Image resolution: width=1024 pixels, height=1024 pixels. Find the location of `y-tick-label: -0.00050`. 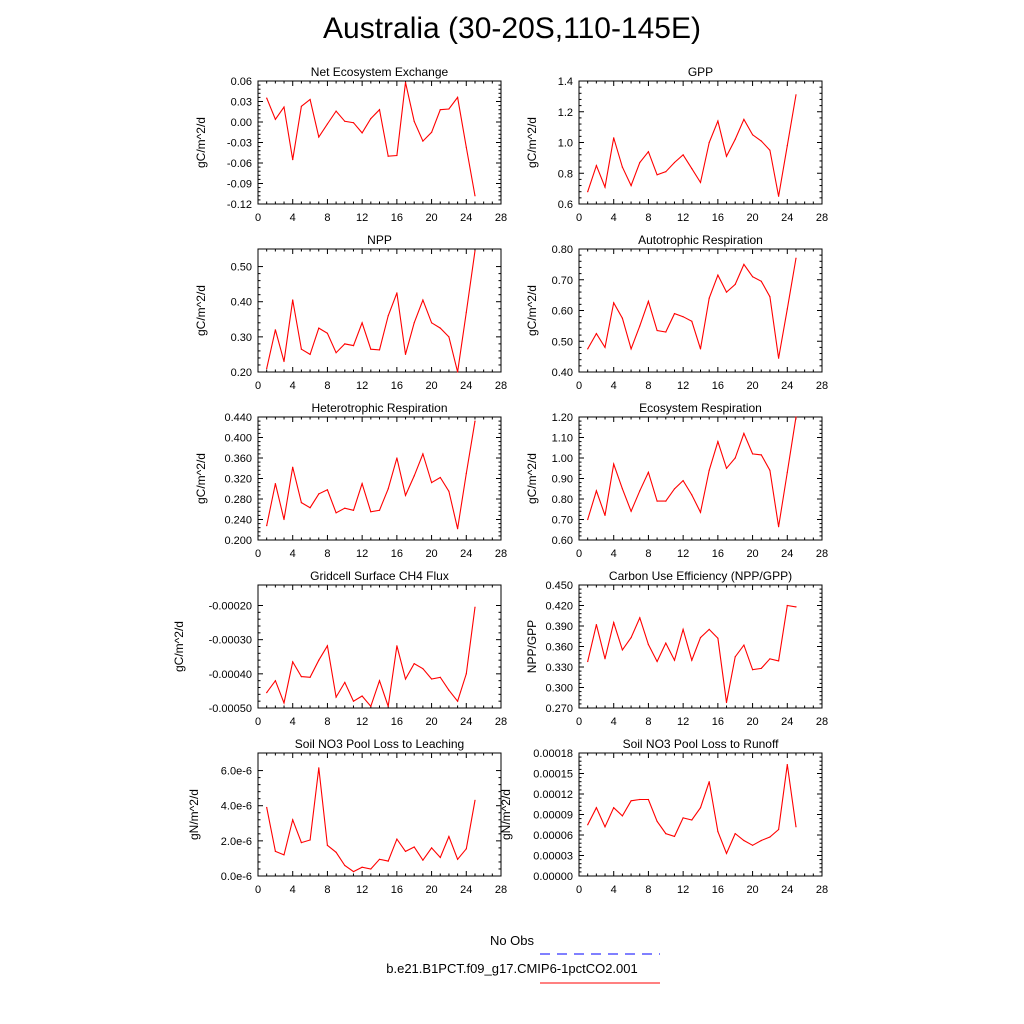

y-tick-label: -0.00050 is located at coordinates (230, 709).